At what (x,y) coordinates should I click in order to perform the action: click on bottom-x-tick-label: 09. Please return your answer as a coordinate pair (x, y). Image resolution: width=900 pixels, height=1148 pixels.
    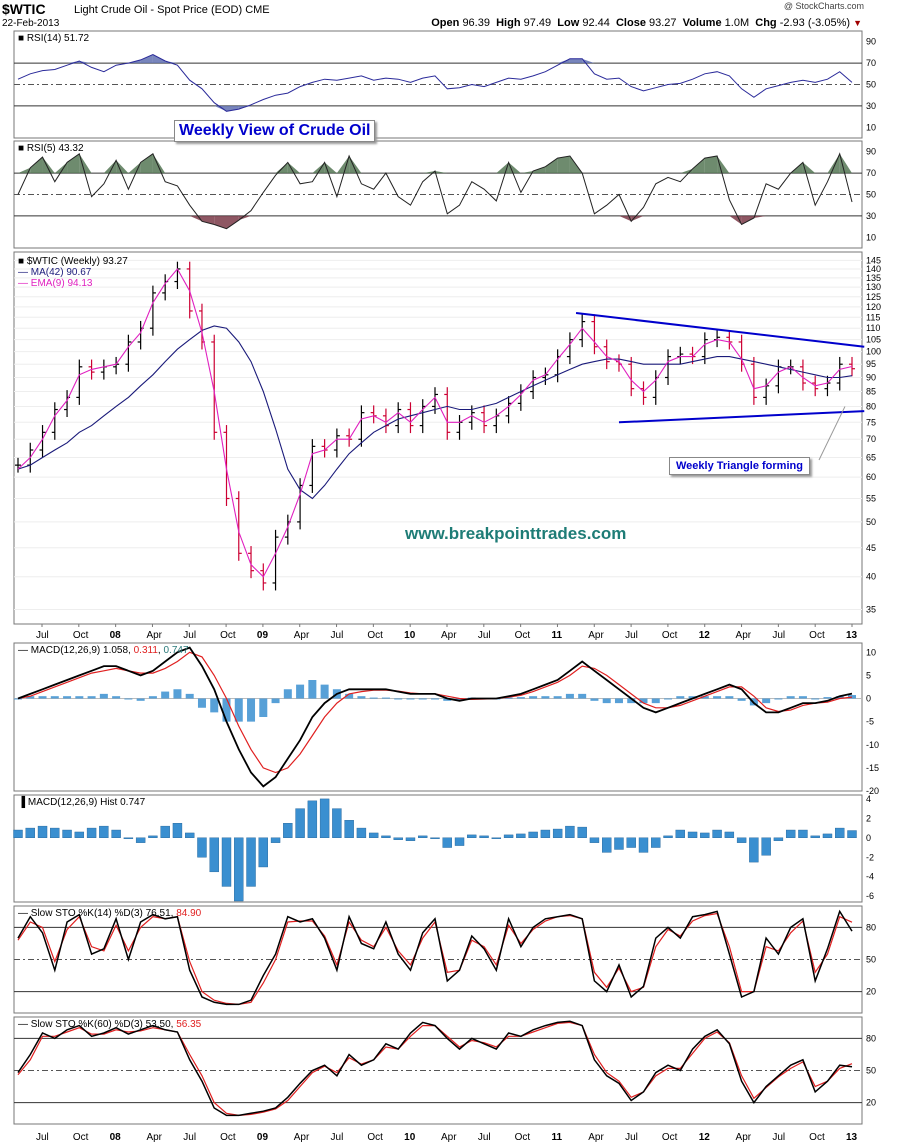
    Looking at the image, I should click on (263, 1137).